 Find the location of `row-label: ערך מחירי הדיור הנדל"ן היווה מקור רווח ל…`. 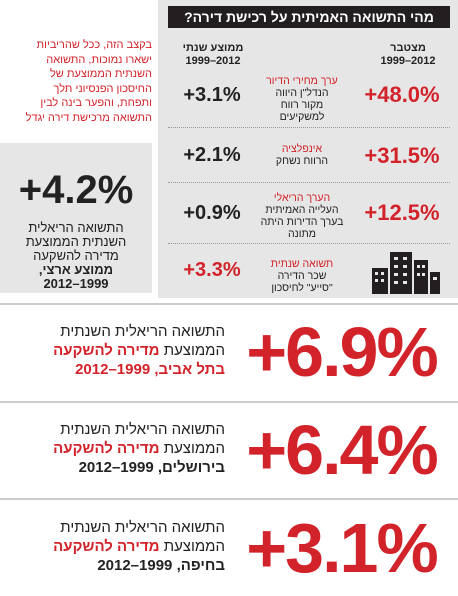

row-label: ערך מחירי הדיור הנדל"ן היווה מקור רווח ל… is located at coordinates (302, 99).